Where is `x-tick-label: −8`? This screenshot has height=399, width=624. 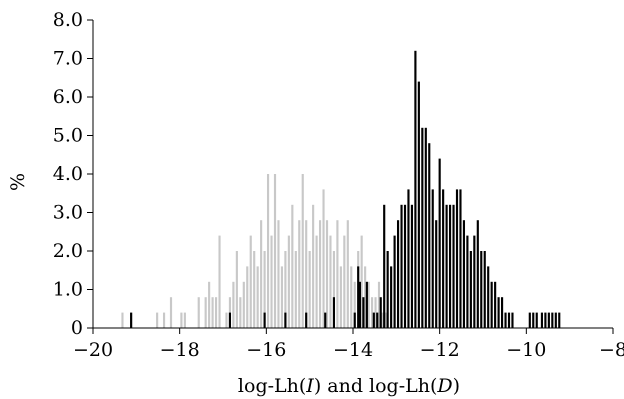 x-tick-label: −8 is located at coordinates (611, 350).